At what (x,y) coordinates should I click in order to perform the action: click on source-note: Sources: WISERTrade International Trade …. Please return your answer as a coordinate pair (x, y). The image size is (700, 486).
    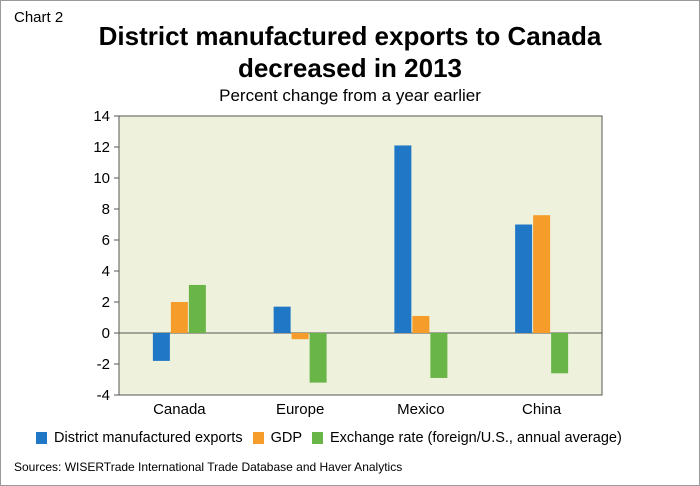
    Looking at the image, I should click on (208, 467).